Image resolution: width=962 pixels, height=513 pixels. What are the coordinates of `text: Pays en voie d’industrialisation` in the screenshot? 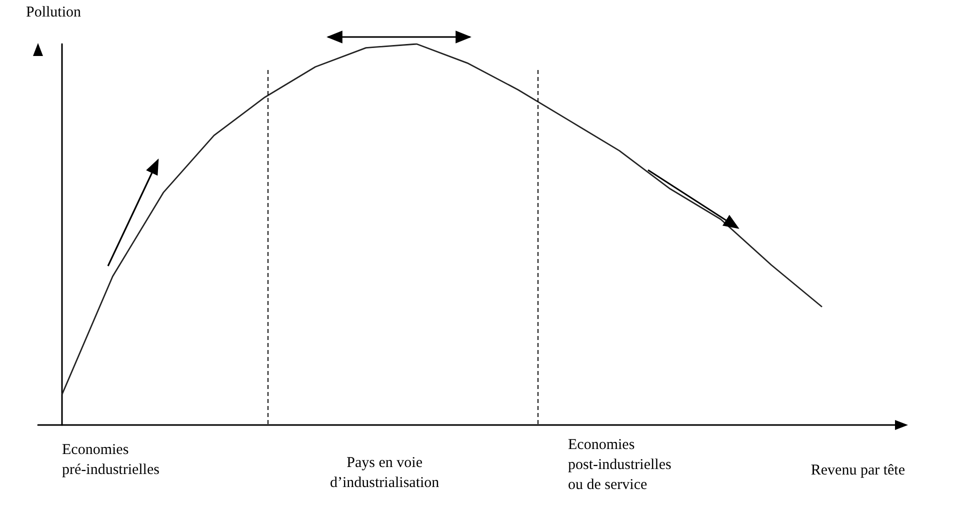 It's located at (385, 473).